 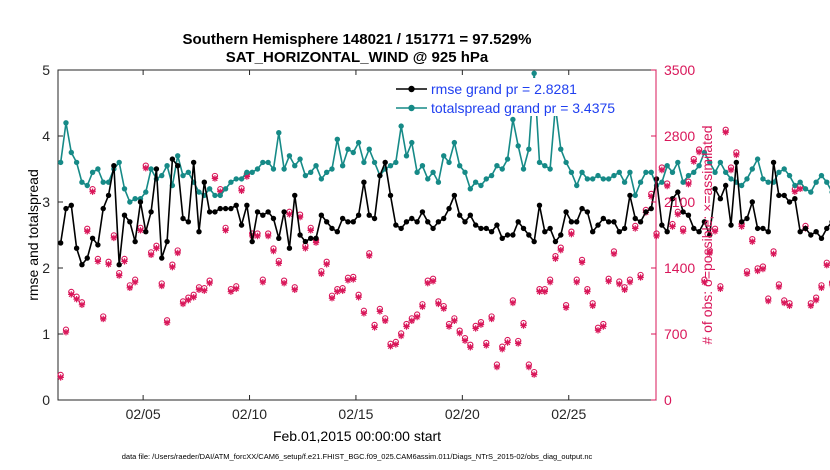 What do you see at coordinates (46, 136) in the screenshot?
I see `y-left-tick-label: 4` at bounding box center [46, 136].